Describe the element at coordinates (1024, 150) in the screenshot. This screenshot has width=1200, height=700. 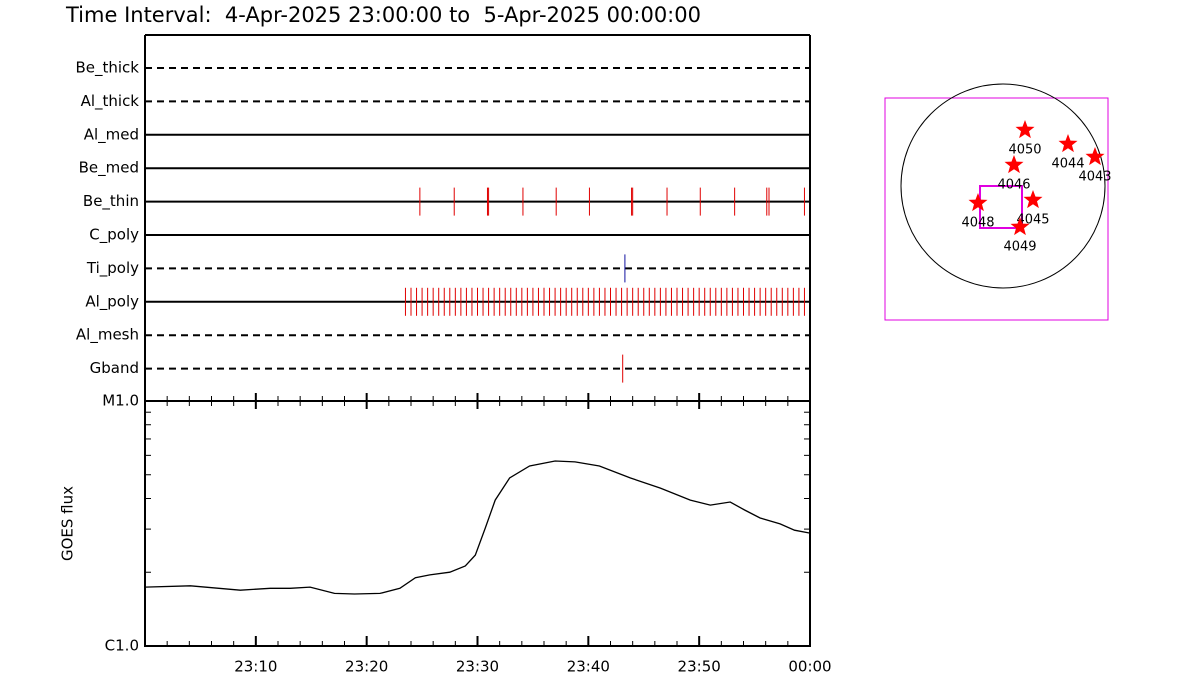
I see `region-label: 4050` at that location.